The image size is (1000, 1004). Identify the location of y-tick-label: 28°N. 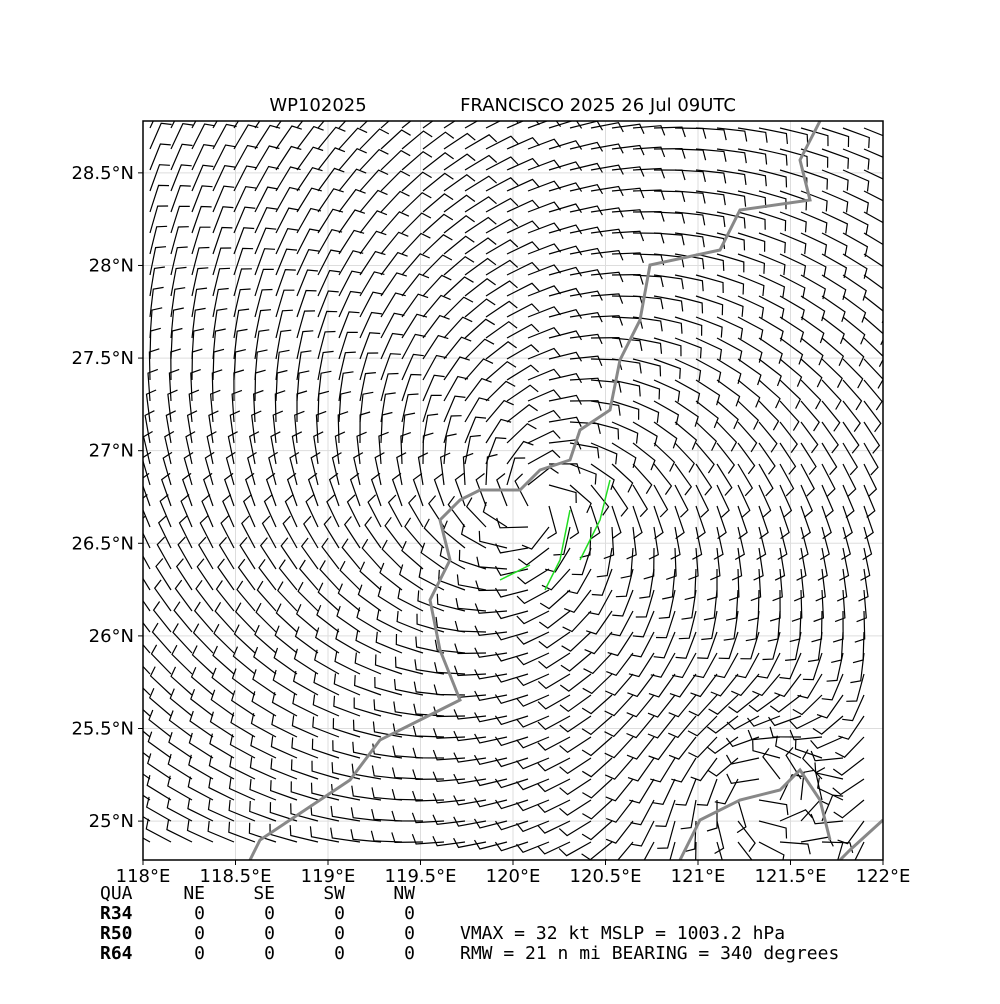
(111, 265).